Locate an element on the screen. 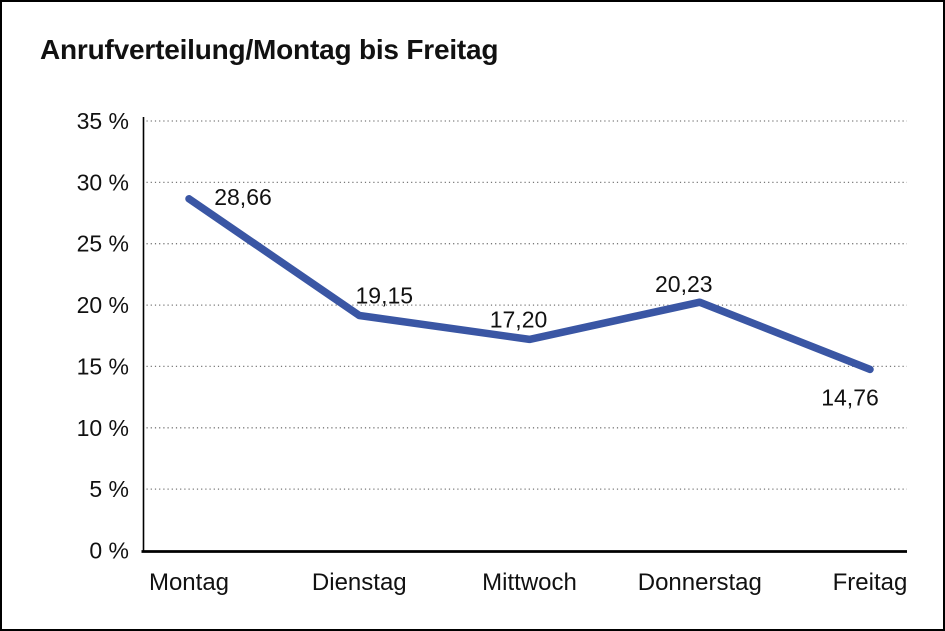 This screenshot has height=631, width=945. x-category-label: Montag is located at coordinates (189, 582).